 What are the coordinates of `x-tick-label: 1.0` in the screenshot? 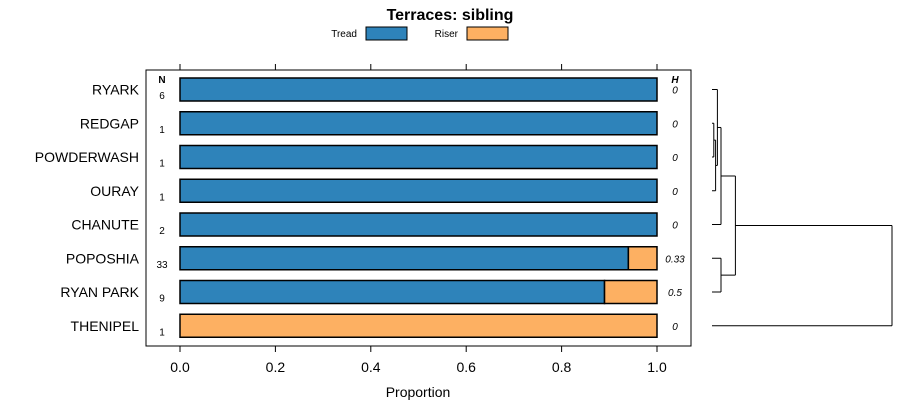 It's located at (657, 367).